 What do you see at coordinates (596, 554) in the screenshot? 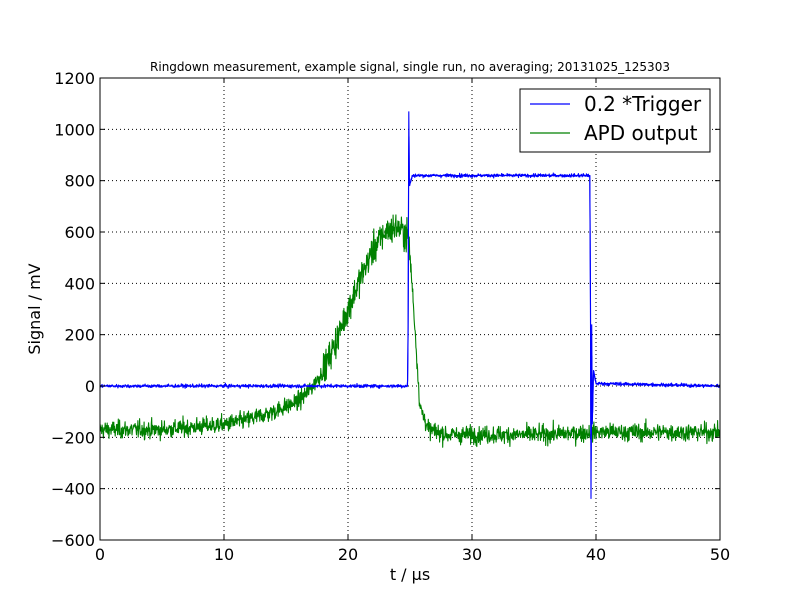
I see `x-tick-label: 40` at bounding box center [596, 554].